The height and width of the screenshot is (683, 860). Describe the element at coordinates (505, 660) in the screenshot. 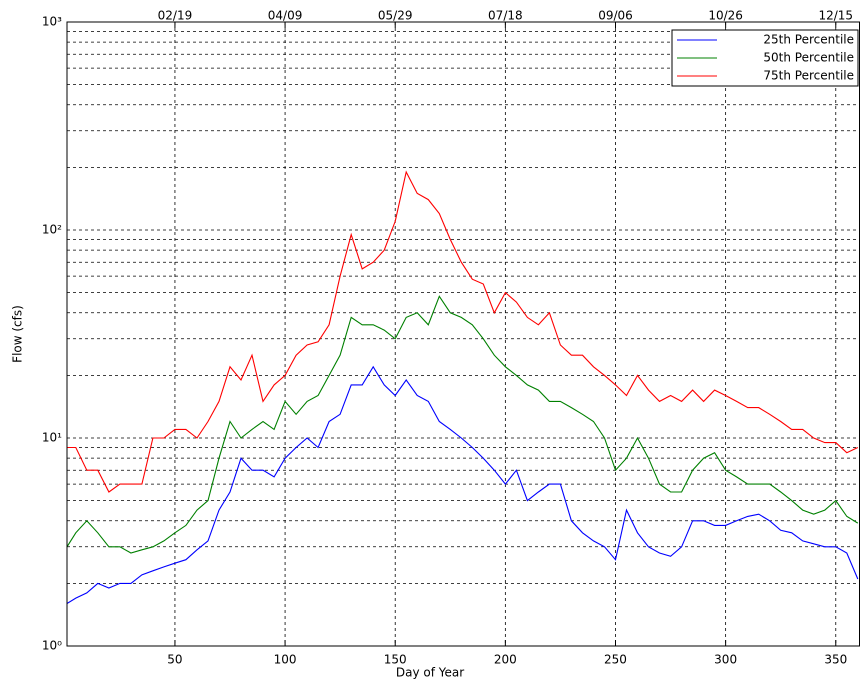

I see `x-tick-label: 200` at that location.